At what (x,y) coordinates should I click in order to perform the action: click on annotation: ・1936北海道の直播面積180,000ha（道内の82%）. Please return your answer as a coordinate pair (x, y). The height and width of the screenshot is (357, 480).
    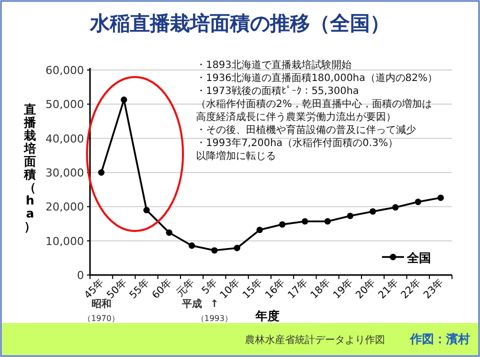
    Looking at the image, I should click on (317, 78).